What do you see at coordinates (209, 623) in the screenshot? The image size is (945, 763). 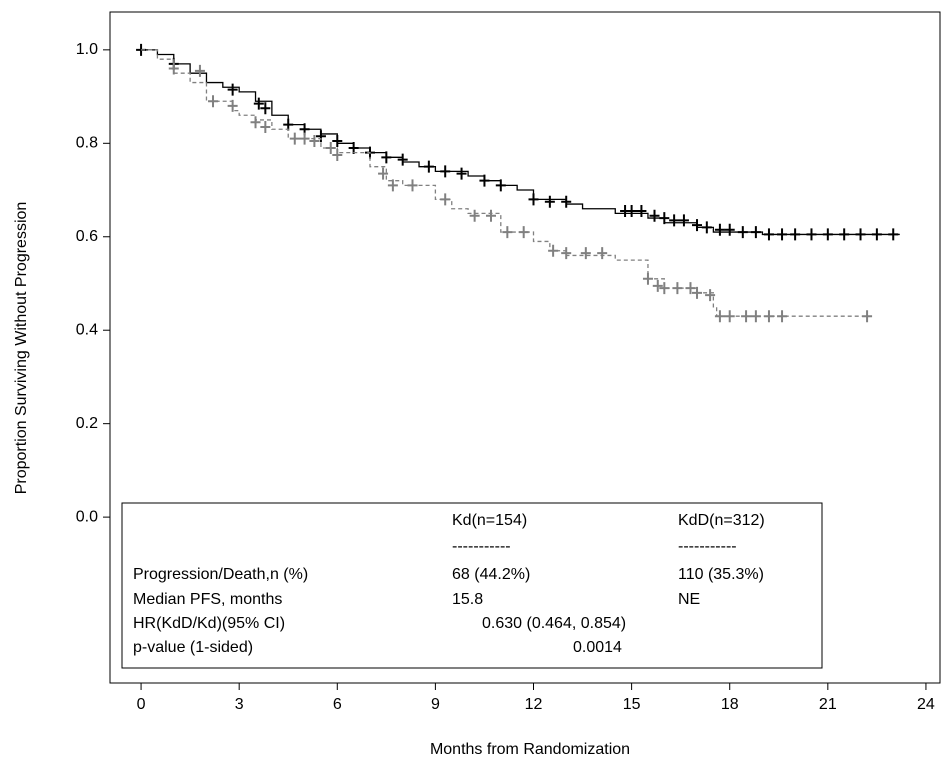 I see `legend-row-label: HR(KdD/Kd)(95% CI)` at bounding box center [209, 623].